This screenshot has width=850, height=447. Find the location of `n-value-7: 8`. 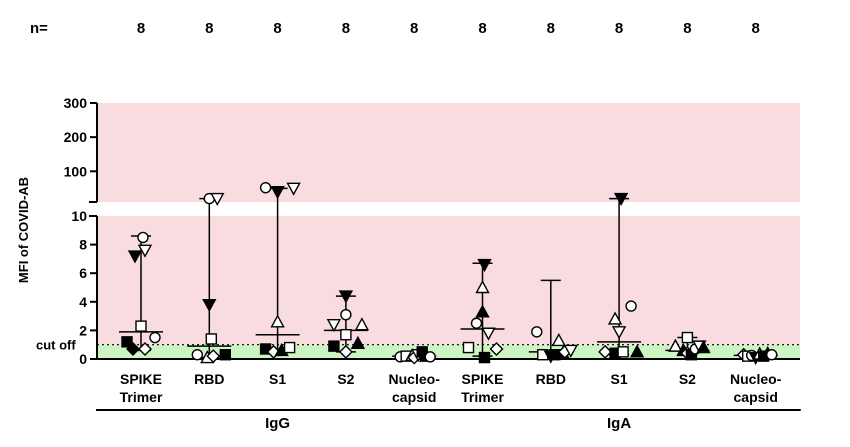

n-value-7: 8 is located at coordinates (619, 28).